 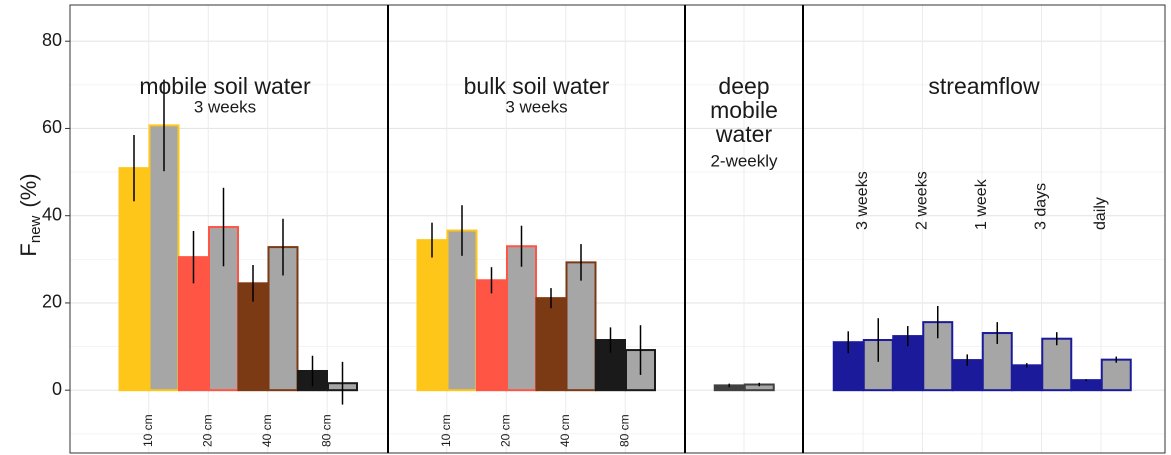 I want to click on panel-subtitle: 2-weekly, so click(x=744, y=160).